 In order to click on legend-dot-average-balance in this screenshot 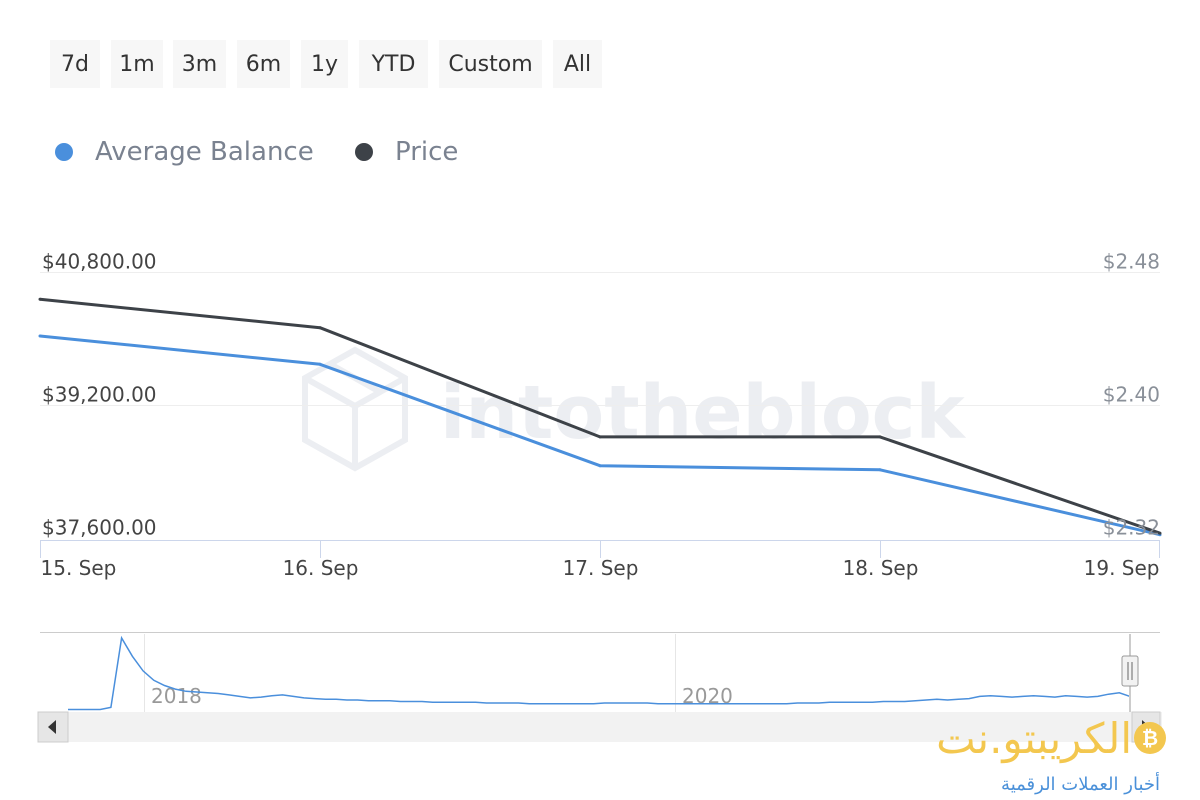, I will do `click(64, 152)`.